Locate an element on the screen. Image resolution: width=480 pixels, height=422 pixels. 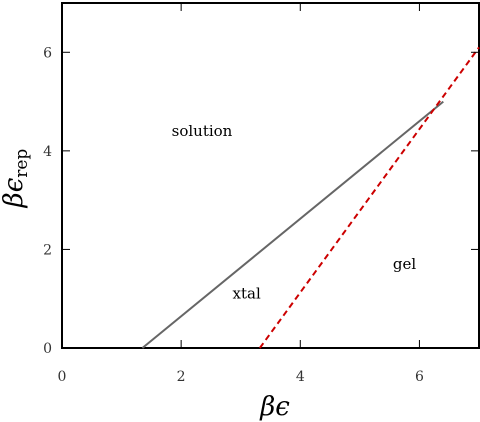
y-tick-label: 4 is located at coordinates (47, 152).